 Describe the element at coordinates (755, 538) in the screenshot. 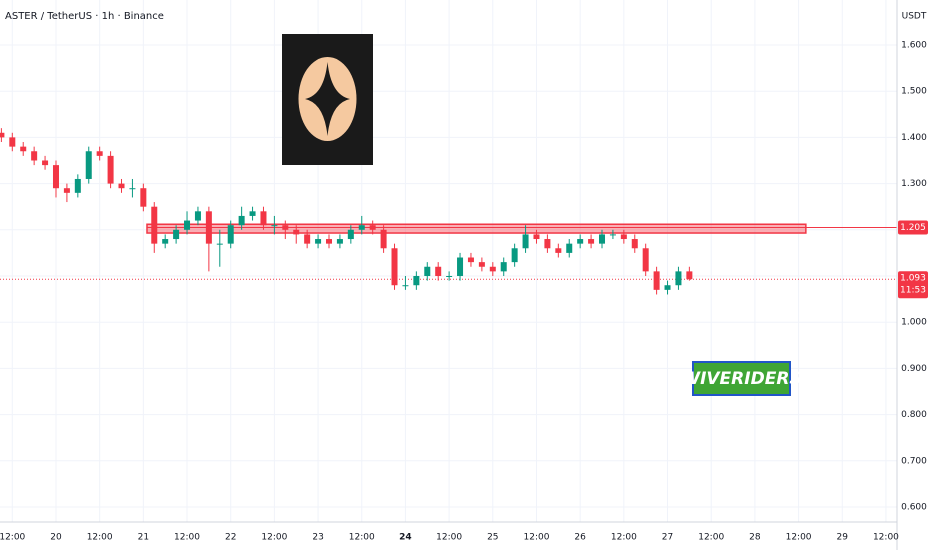

I see `x-tick-label: 28` at that location.